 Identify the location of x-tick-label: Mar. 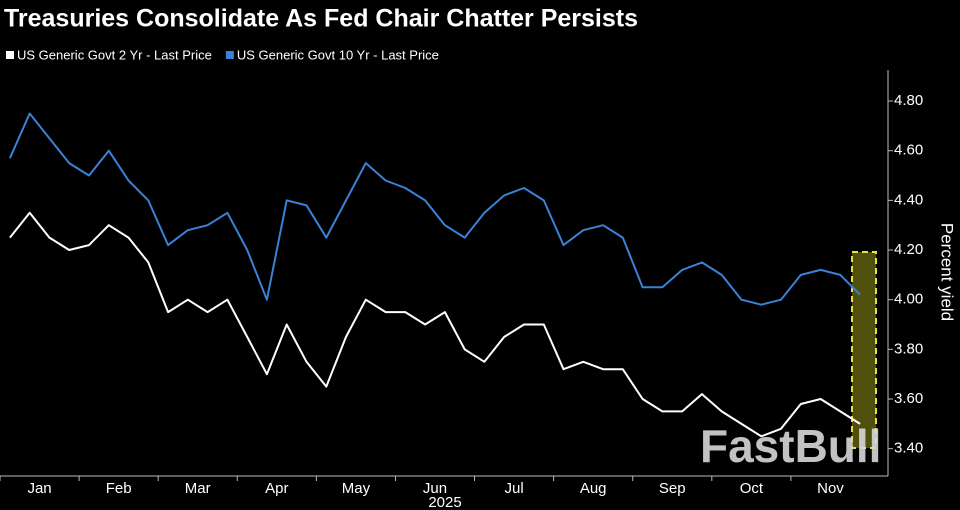
(198, 488).